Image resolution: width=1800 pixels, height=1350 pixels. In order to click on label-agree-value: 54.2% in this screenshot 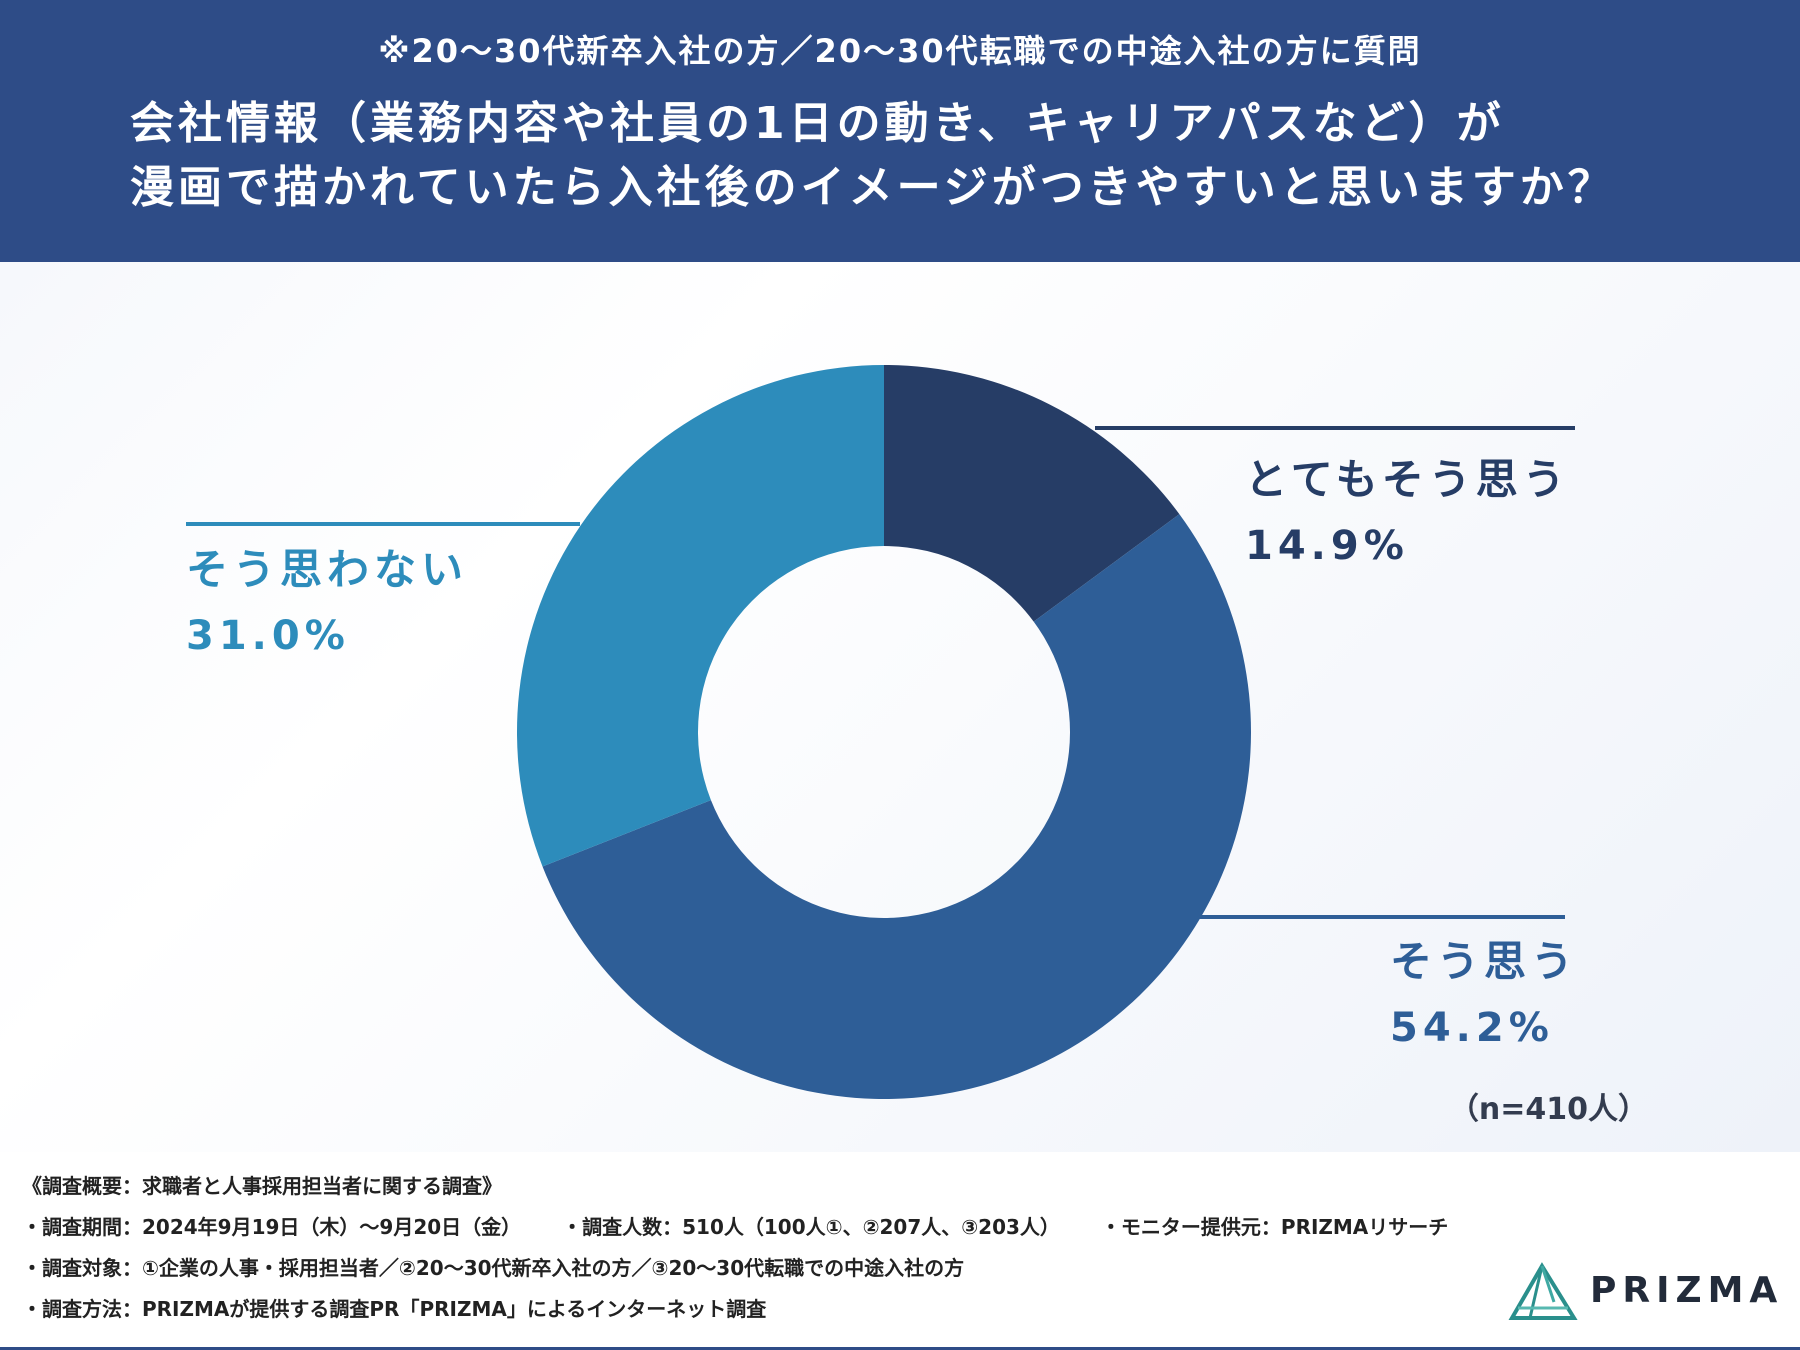, I will do `click(1472, 1028)`.